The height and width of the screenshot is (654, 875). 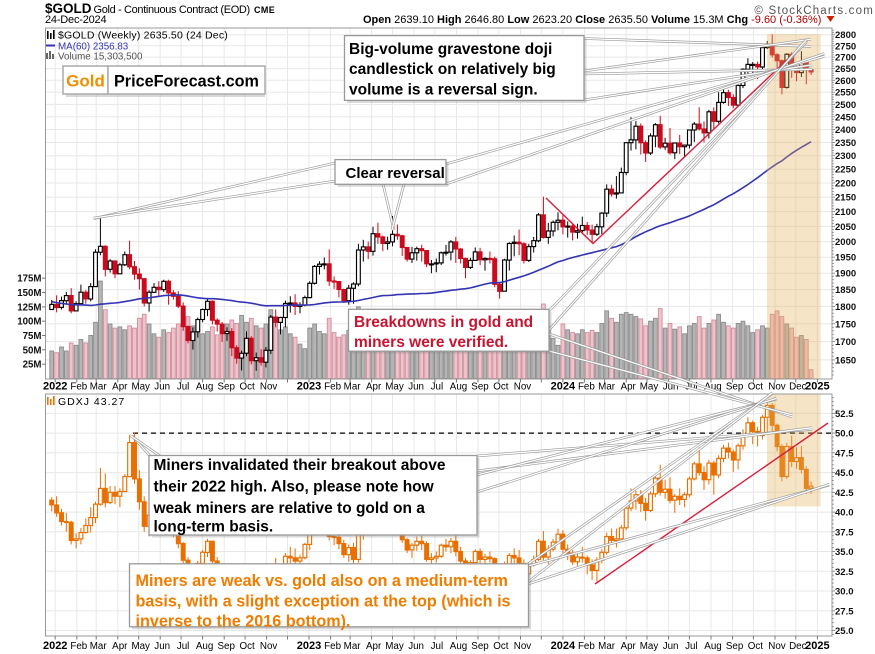 What do you see at coordinates (845, 324) in the screenshot?
I see `svg-text: 1750` at bounding box center [845, 324].